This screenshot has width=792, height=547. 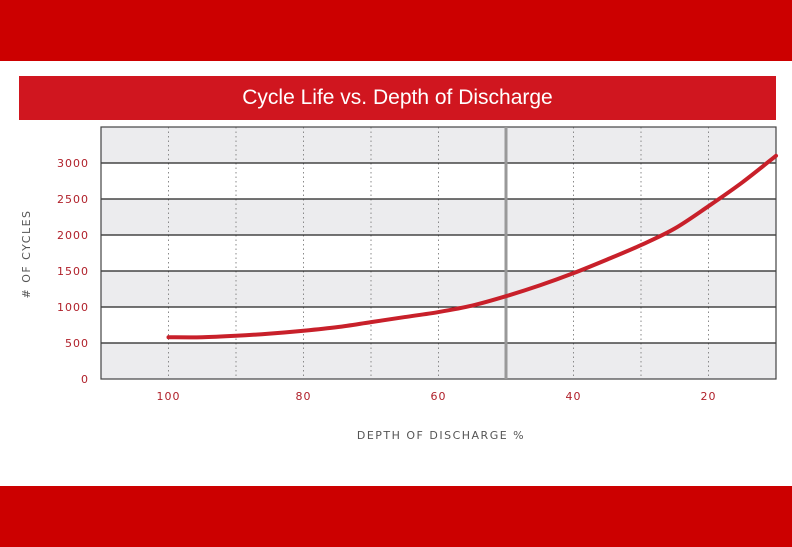 I want to click on x-tick-label: 40, so click(x=574, y=396).